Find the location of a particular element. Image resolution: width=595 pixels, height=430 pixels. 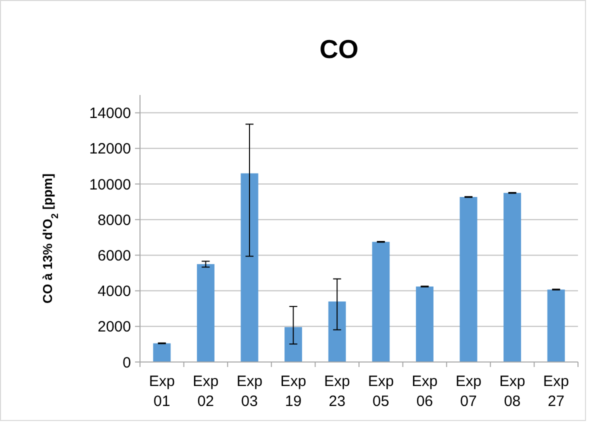

y-tick-label: 8000 is located at coordinates (114, 220).